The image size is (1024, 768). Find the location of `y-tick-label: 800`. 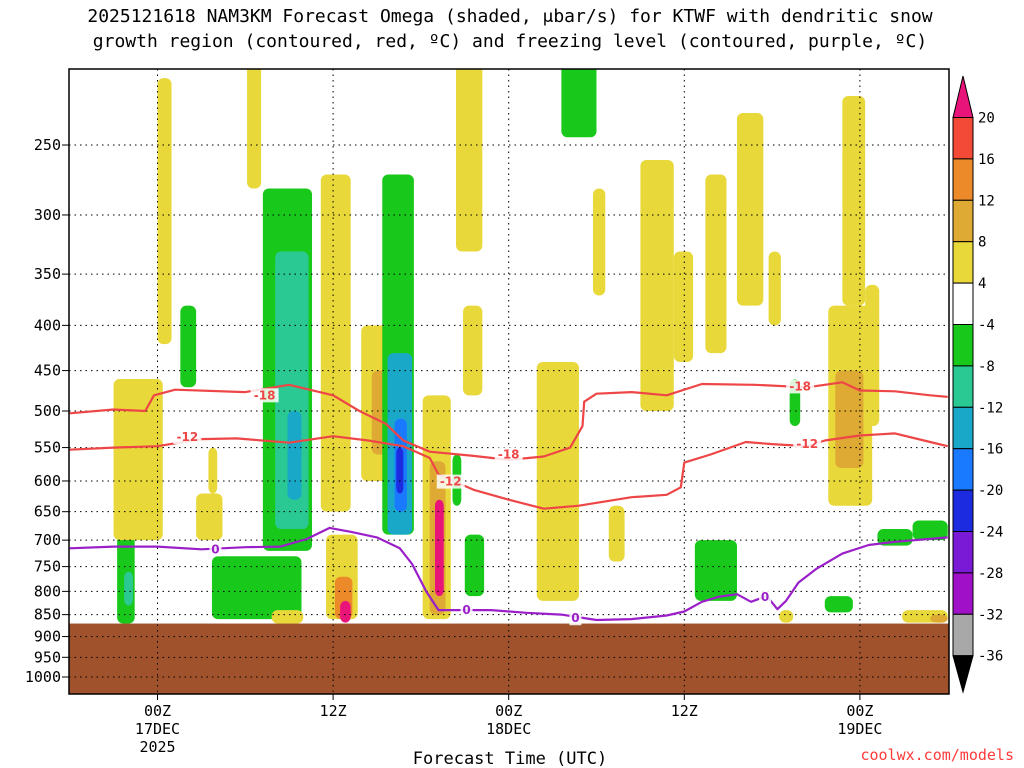

y-tick-label: 800 is located at coordinates (47, 591).